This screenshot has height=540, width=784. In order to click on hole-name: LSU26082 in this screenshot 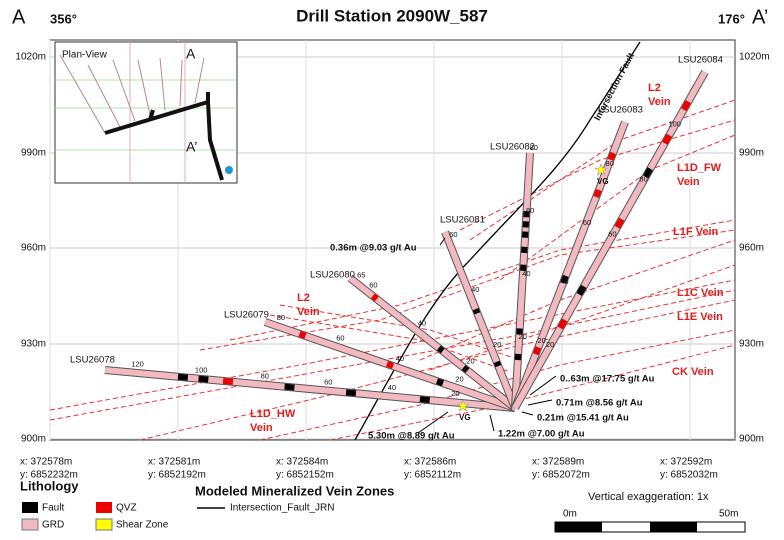, I will do `click(512, 147)`.